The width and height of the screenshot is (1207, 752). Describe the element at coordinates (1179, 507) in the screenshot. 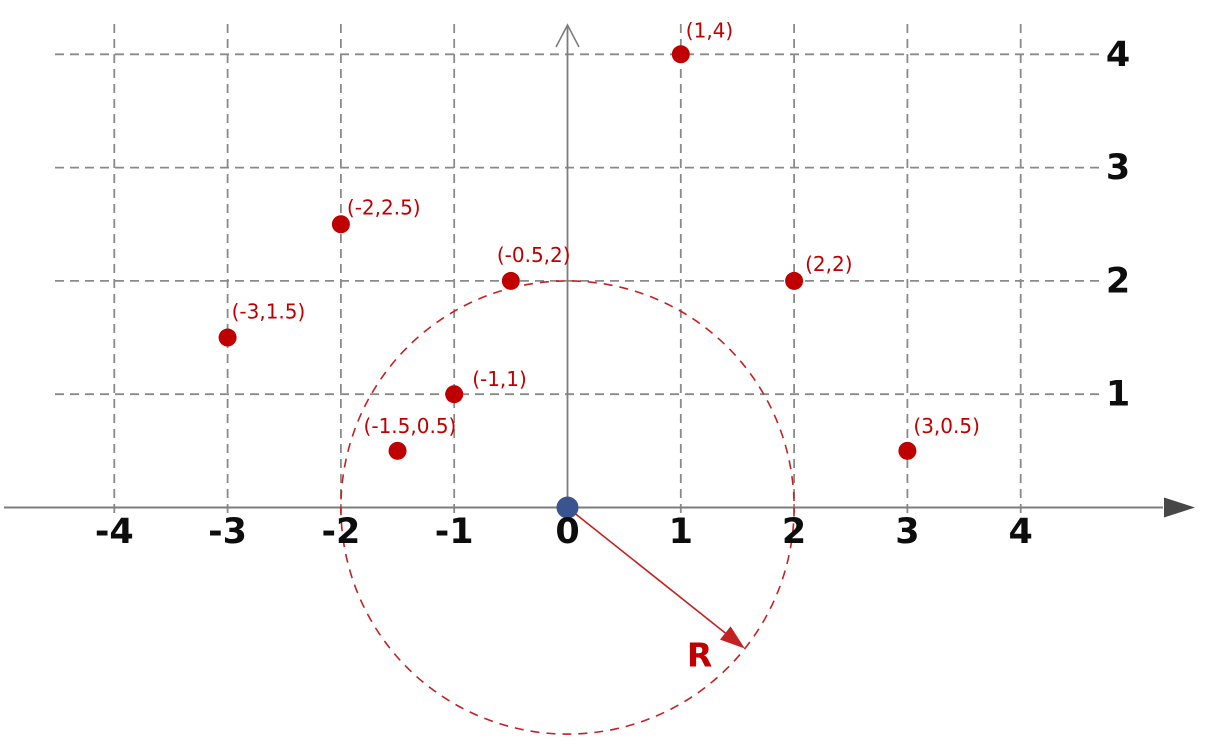

I see `x-axis-arrowhead-icon` at that location.